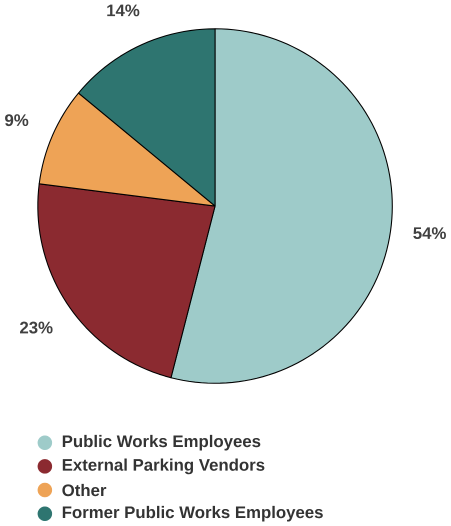 The image size is (451, 526). I want to click on data-label: 54%, so click(429, 233).